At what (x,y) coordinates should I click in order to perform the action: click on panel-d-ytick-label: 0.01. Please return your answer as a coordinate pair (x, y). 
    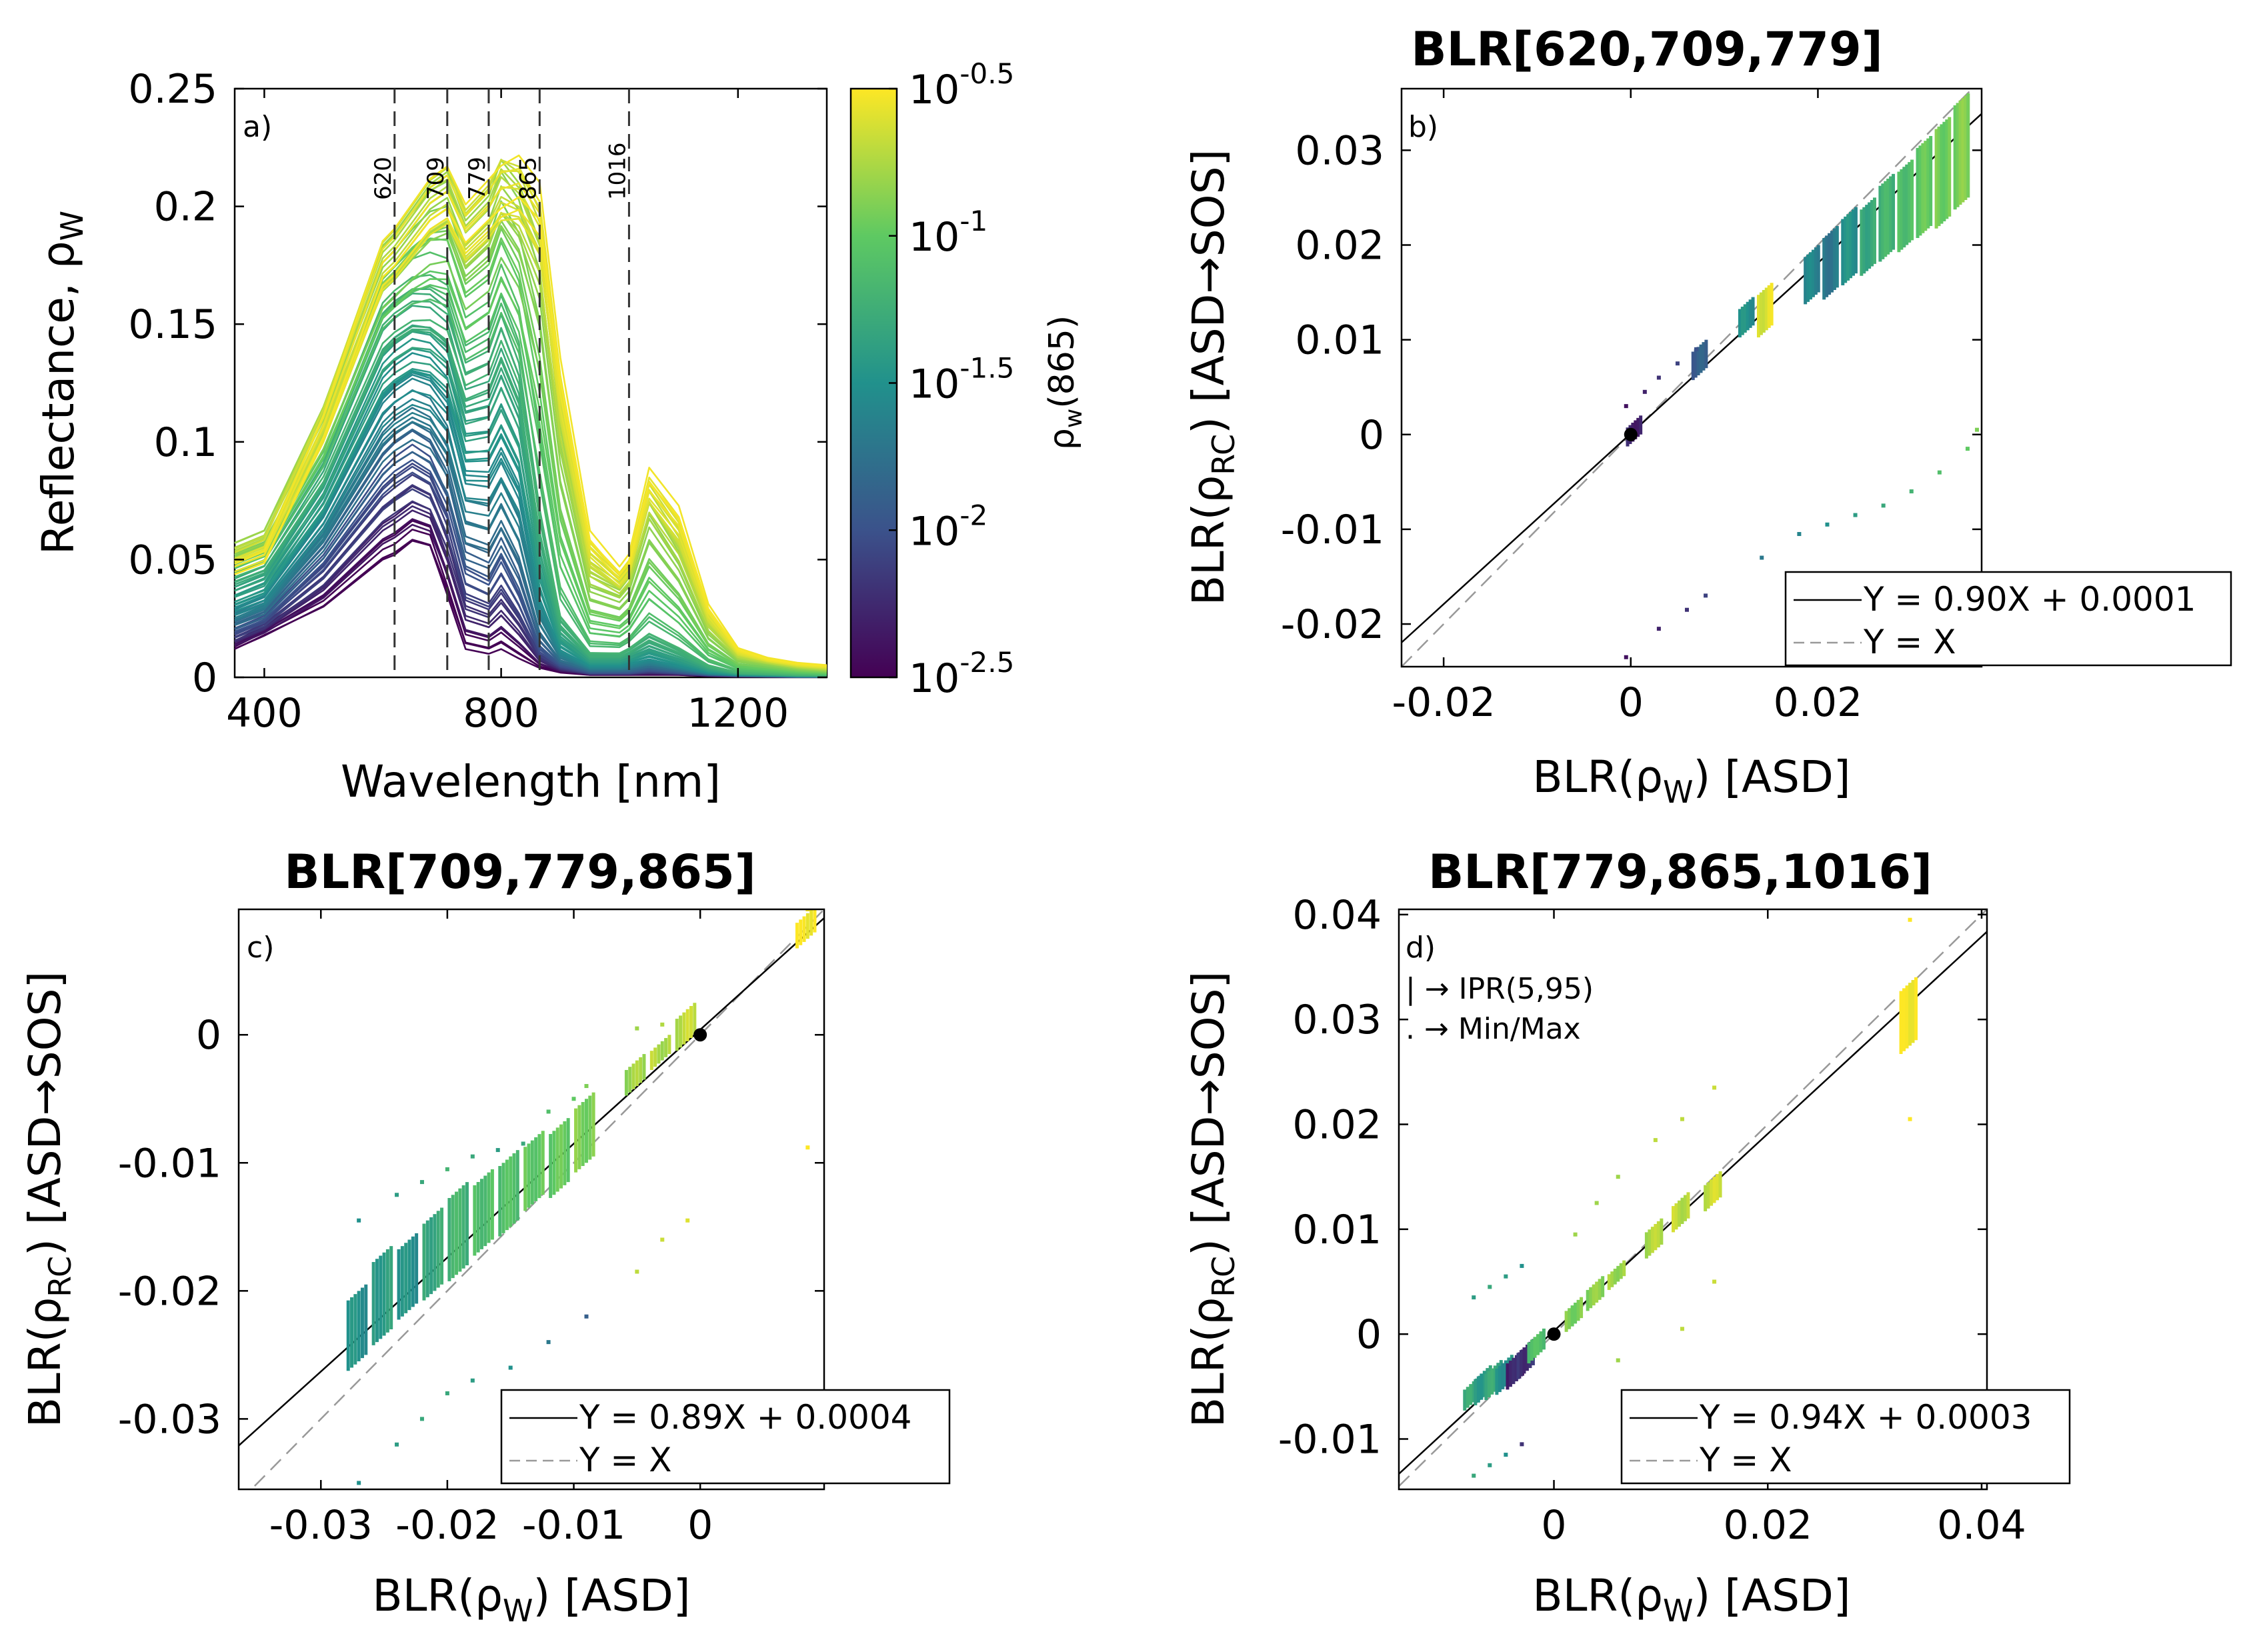
    Looking at the image, I should click on (1337, 1230).